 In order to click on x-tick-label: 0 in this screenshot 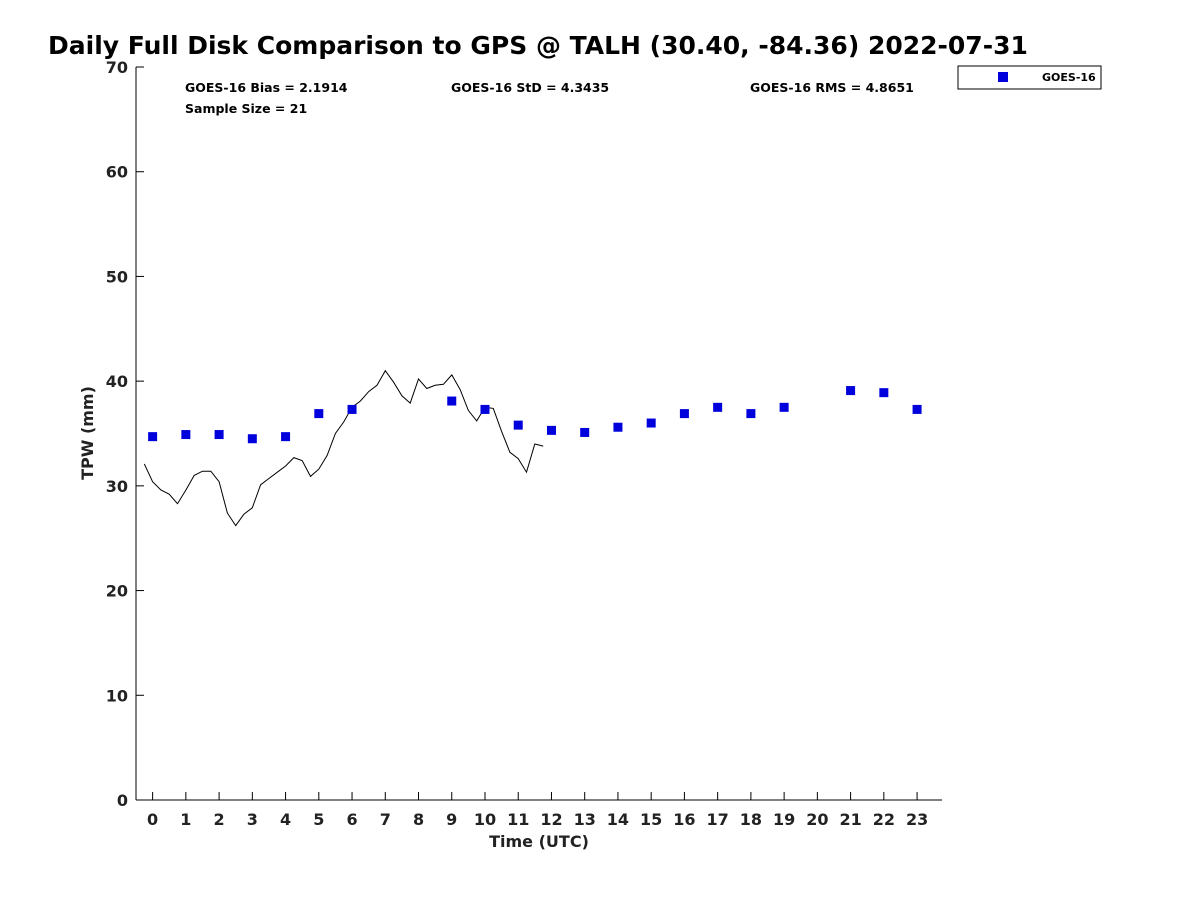, I will do `click(152, 819)`.